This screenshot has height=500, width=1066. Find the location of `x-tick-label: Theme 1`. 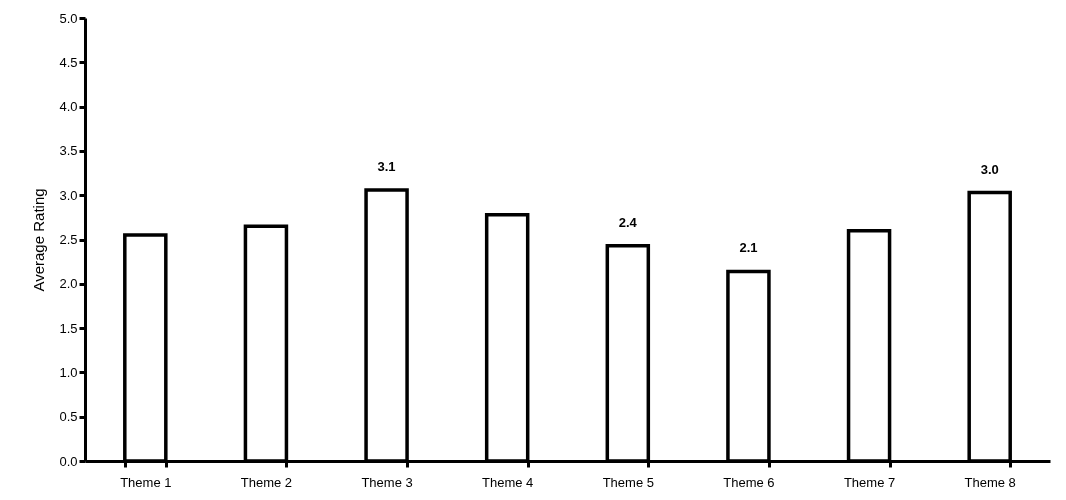

x-tick-label: Theme 1 is located at coordinates (146, 482).